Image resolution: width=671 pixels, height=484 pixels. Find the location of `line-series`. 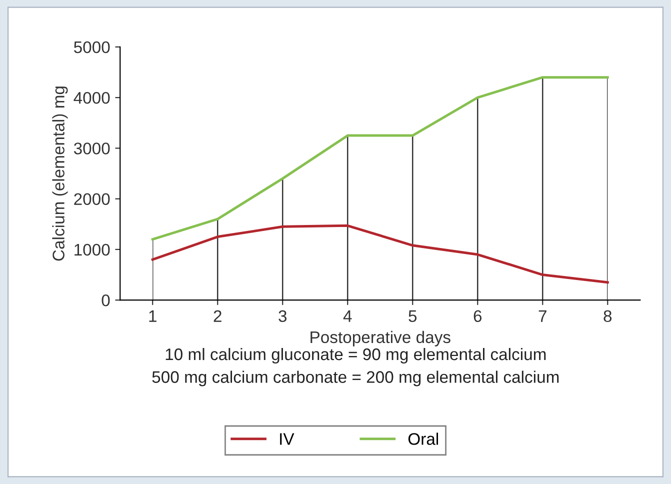

line-series is located at coordinates (380, 254).